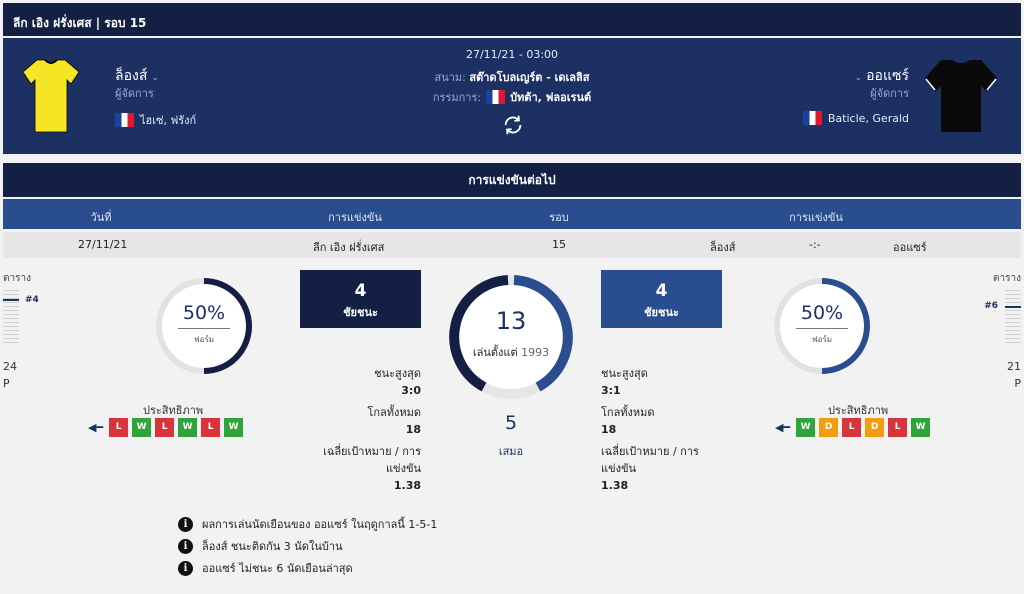  Describe the element at coordinates (852, 427) in the screenshot. I see `away-form-result-3: L` at that location.